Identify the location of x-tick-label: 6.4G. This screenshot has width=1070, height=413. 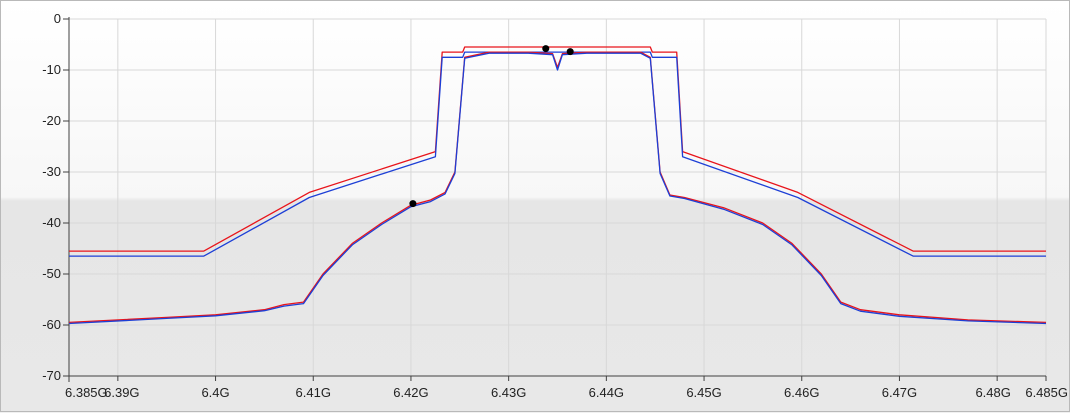
(215, 392).